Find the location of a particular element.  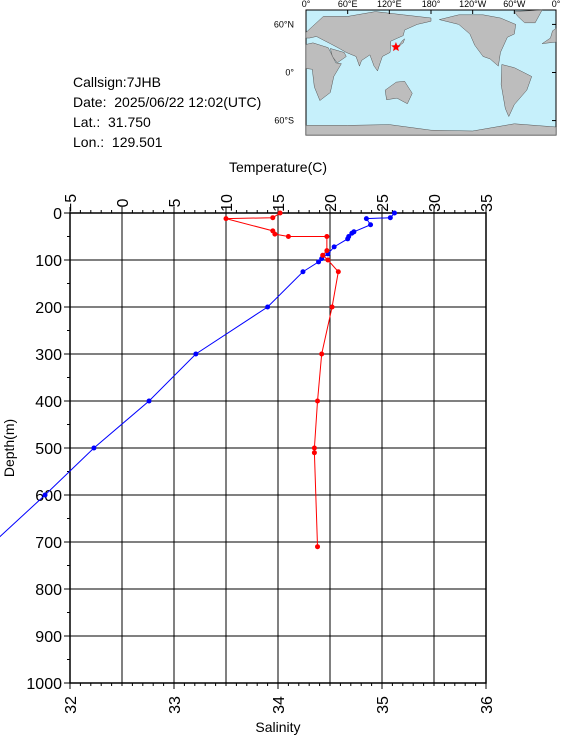

map-lon-label: 120°W is located at coordinates (473, 4).